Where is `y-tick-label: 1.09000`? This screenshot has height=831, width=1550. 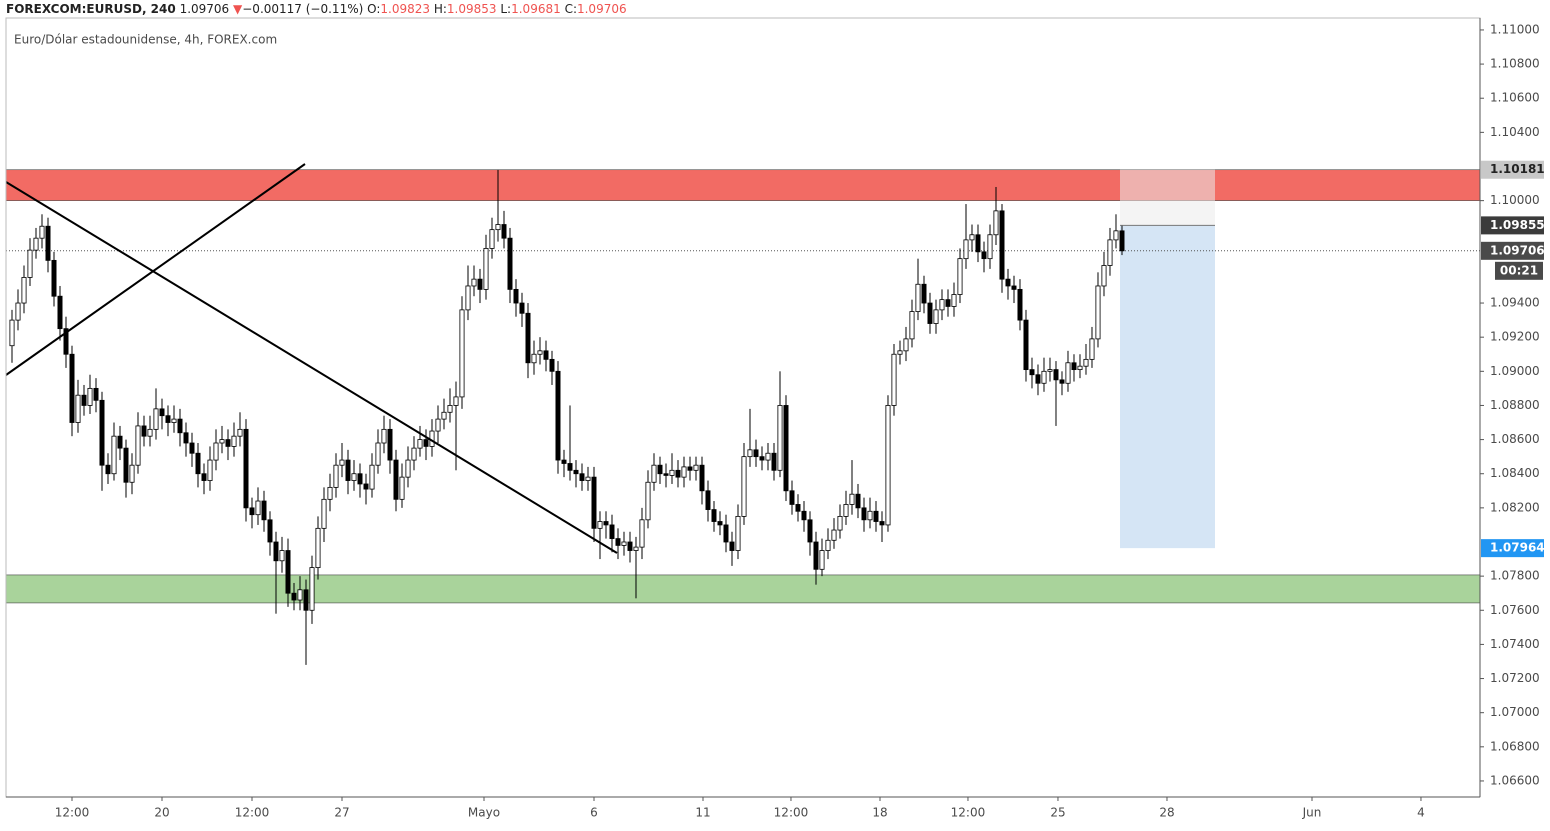 y-tick-label: 1.09000 is located at coordinates (1515, 371).